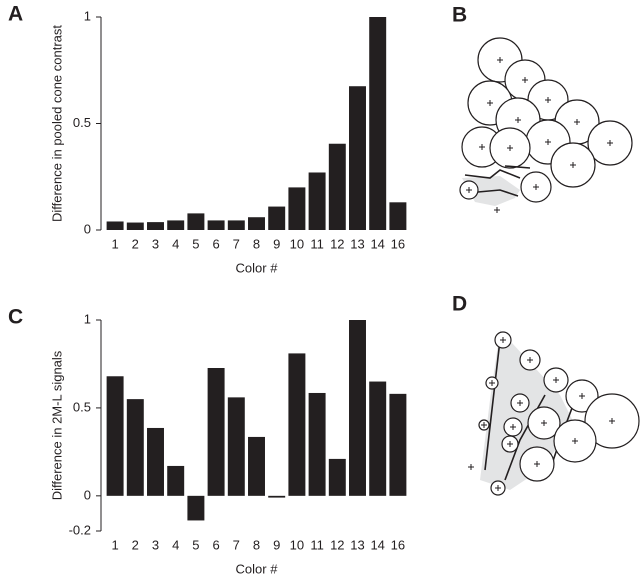 This screenshot has width=640, height=577. I want to click on diagram-d: D, so click(546, 394).